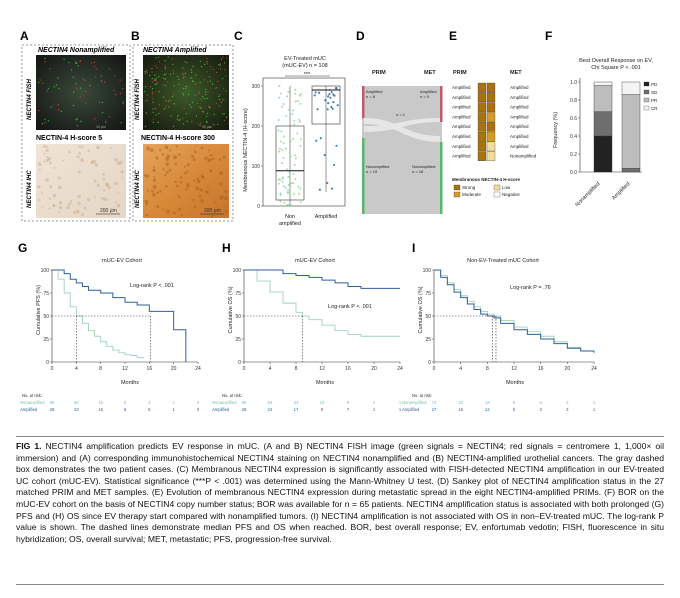  What do you see at coordinates (46, 340) in the screenshot?
I see `km-ytick-label: 25` at bounding box center [46, 340].